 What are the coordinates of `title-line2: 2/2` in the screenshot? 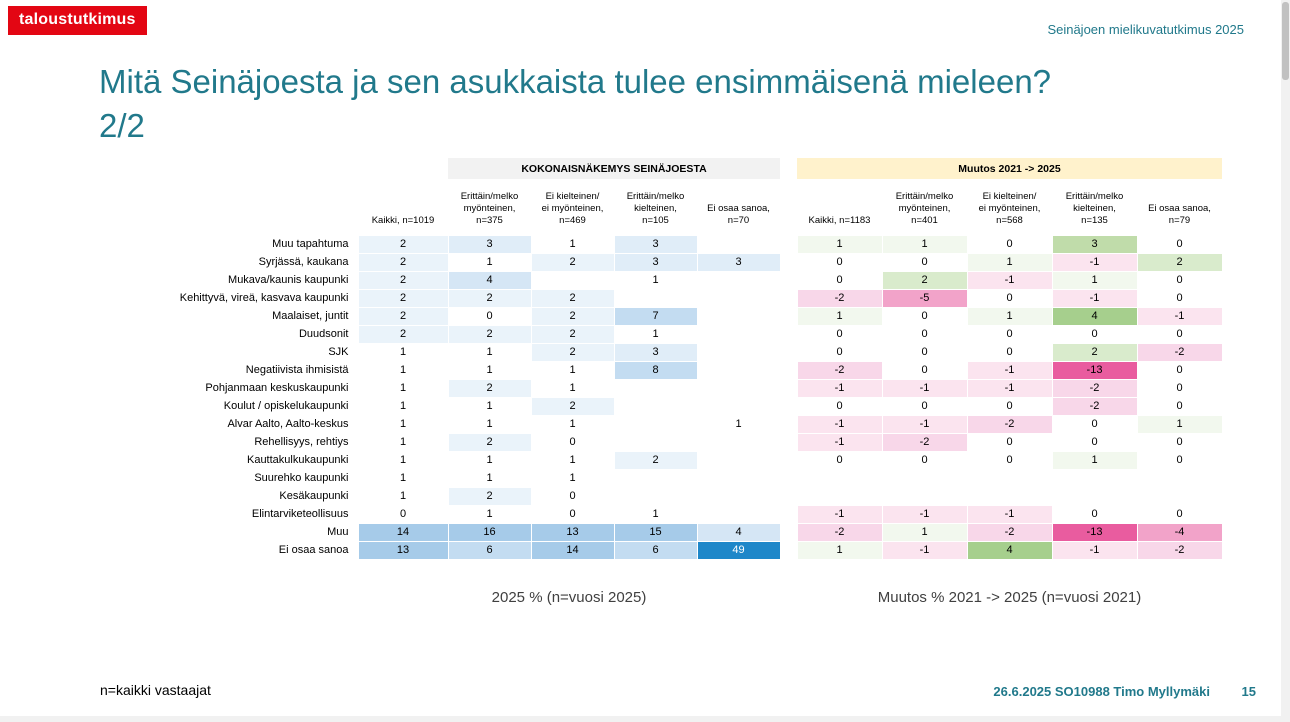 It's located at (122, 125).